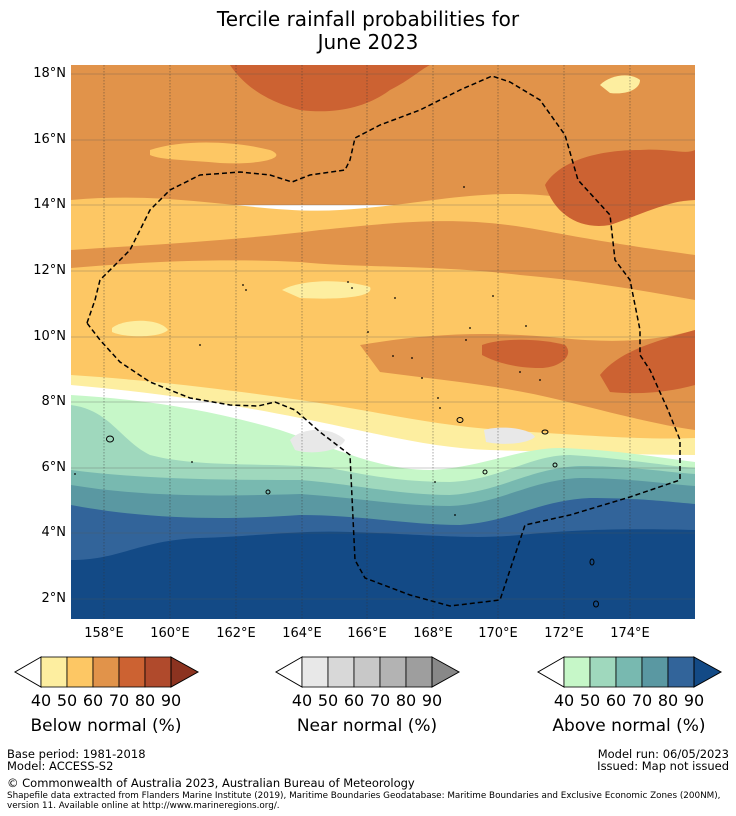 Image resolution: width=736 pixels, height=816 pixels. Describe the element at coordinates (668, 700) in the screenshot. I see `legend-above-tick: 80` at that location.